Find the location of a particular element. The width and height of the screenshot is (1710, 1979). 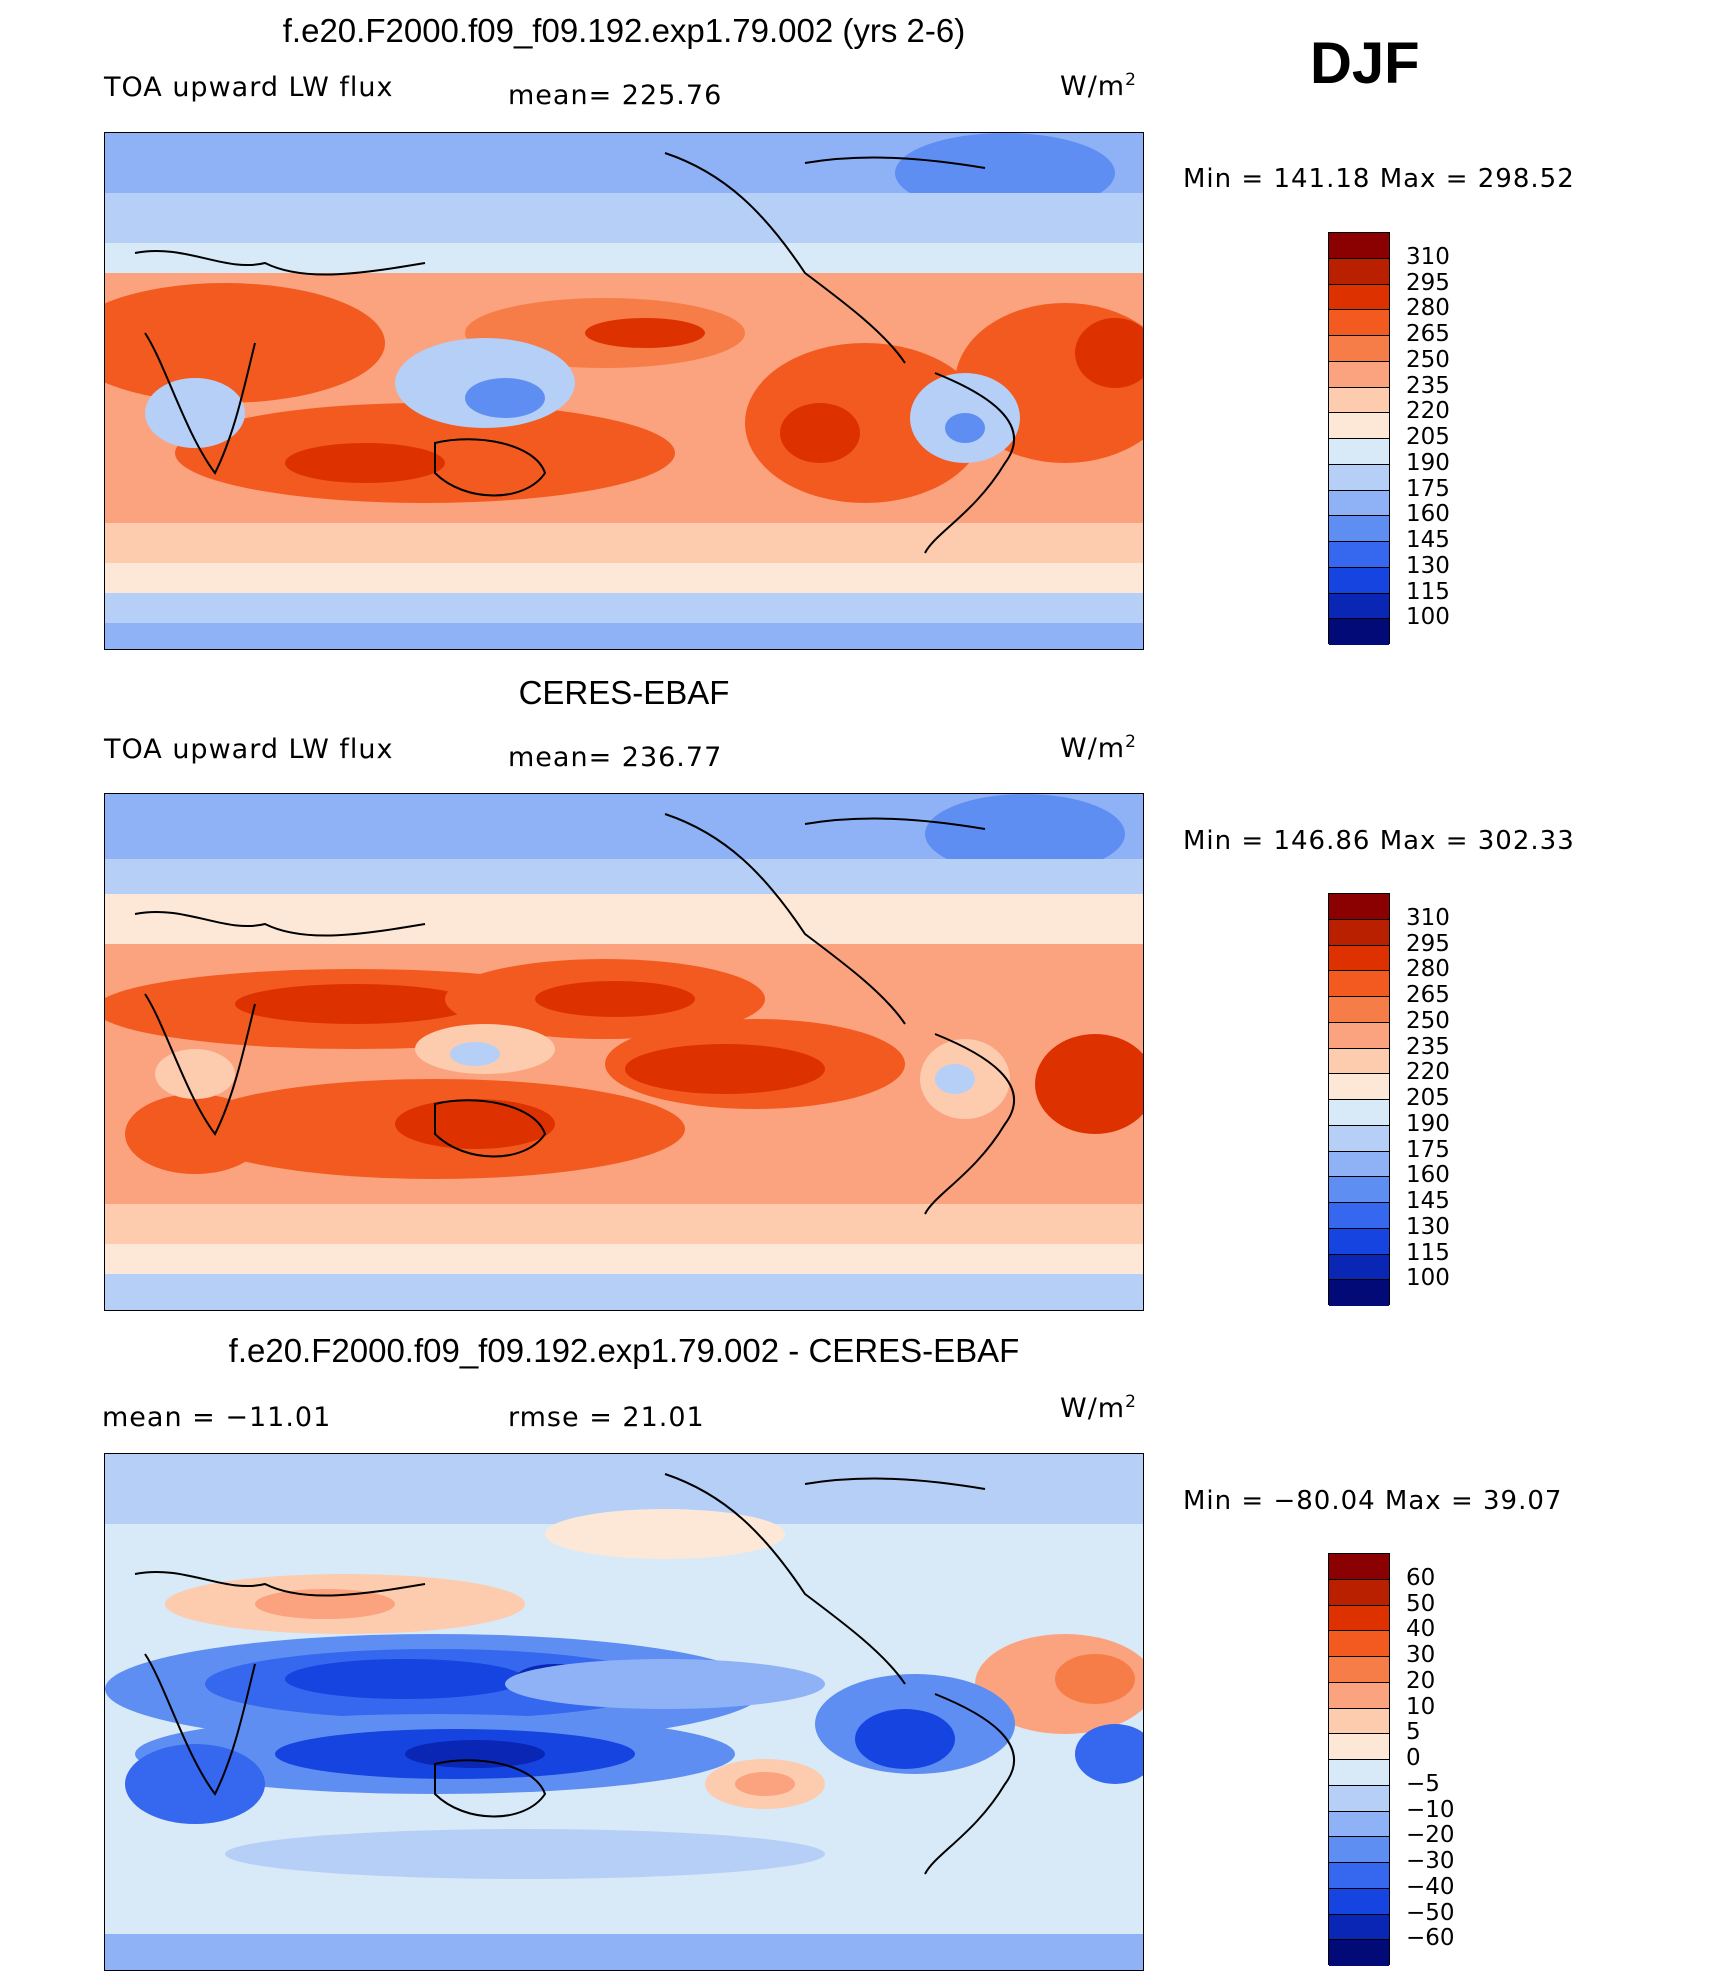

panel2-variable-label: TOA upward LW flux is located at coordinates (249, 749).